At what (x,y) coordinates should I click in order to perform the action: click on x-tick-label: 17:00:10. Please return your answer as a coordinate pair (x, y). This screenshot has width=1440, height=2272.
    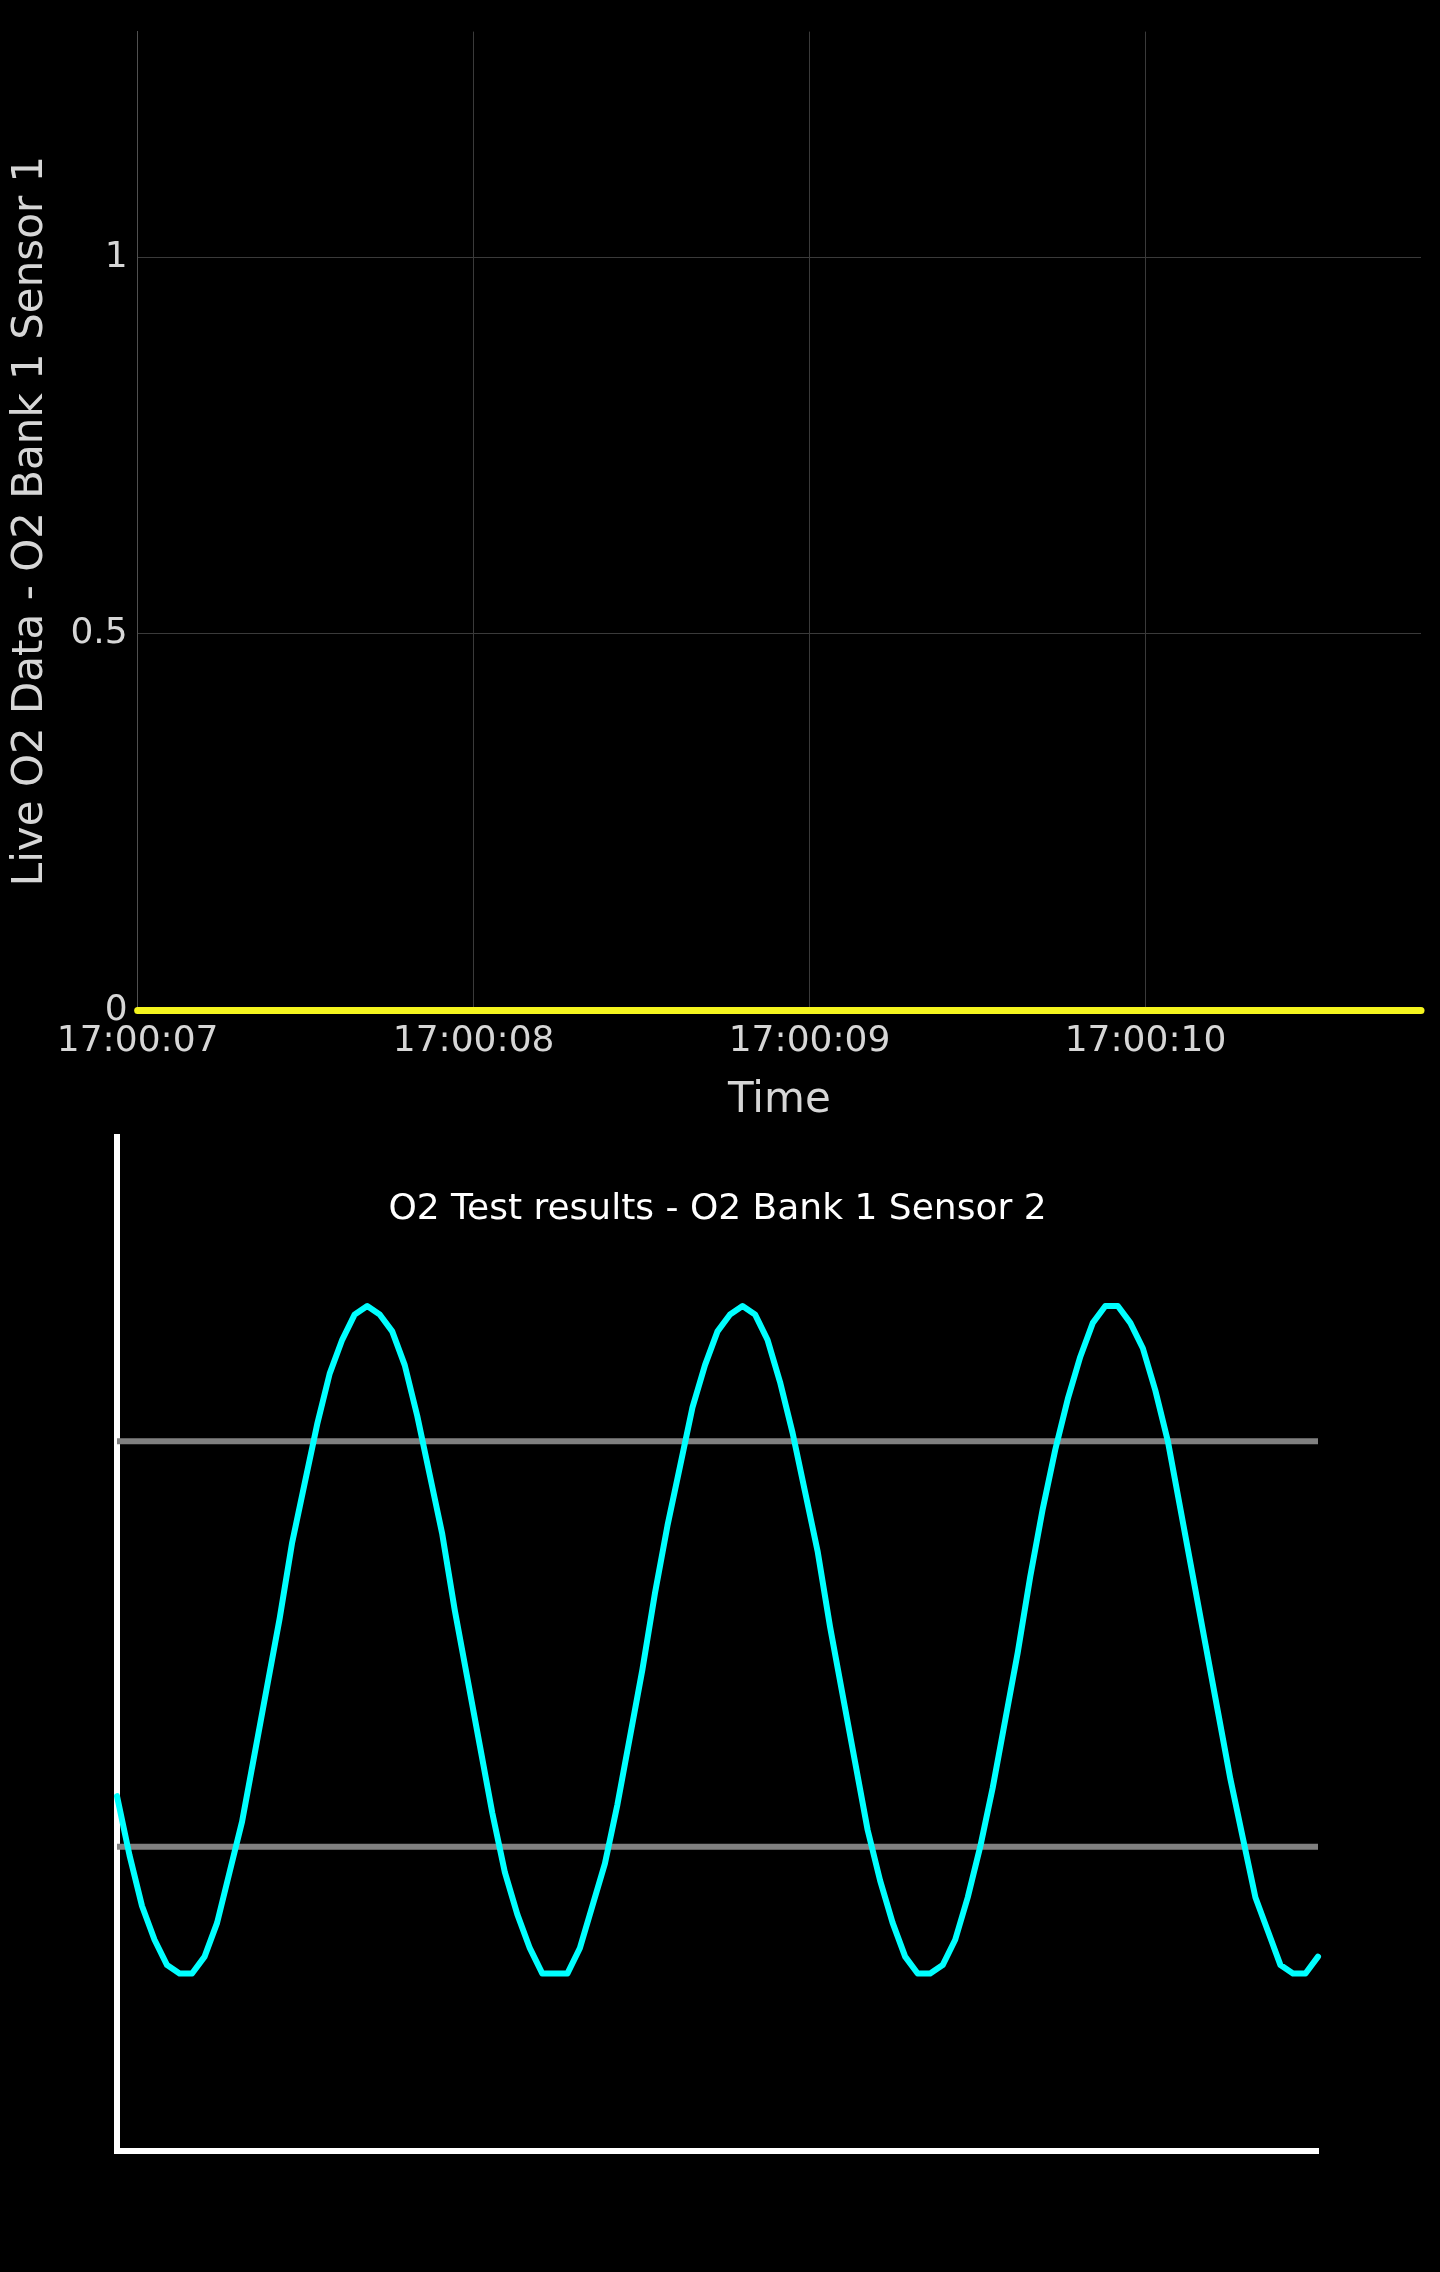
    Looking at the image, I should click on (1145, 1039).